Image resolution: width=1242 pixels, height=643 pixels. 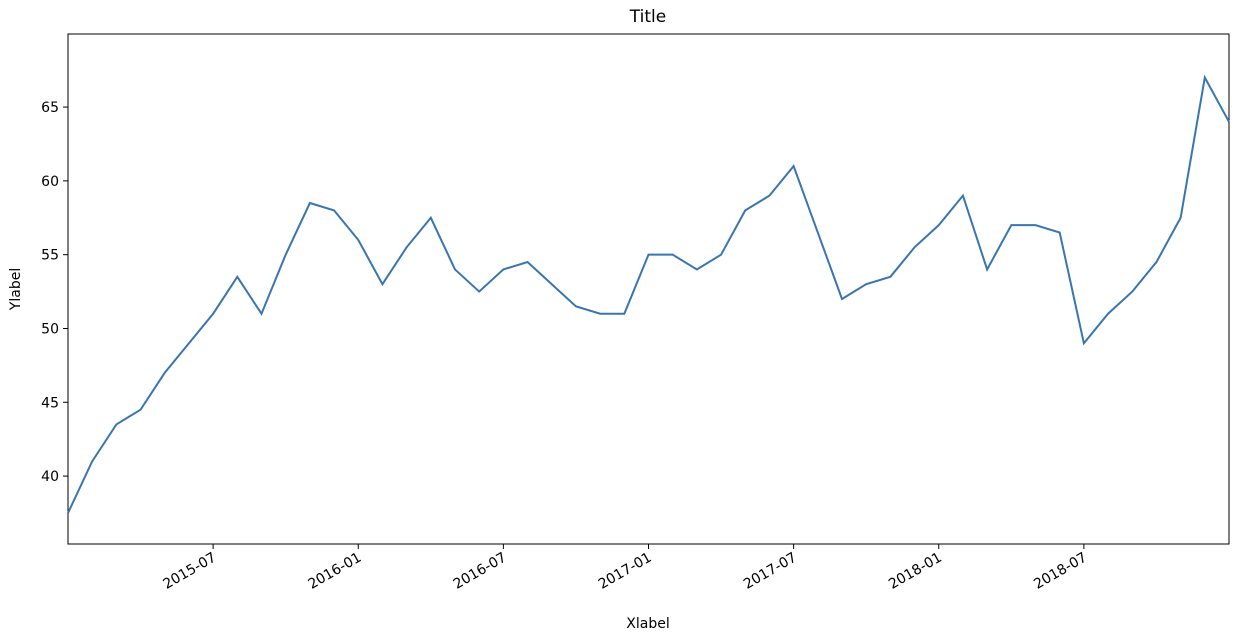 I want to click on y-tick-label: 55, so click(x=50, y=256).